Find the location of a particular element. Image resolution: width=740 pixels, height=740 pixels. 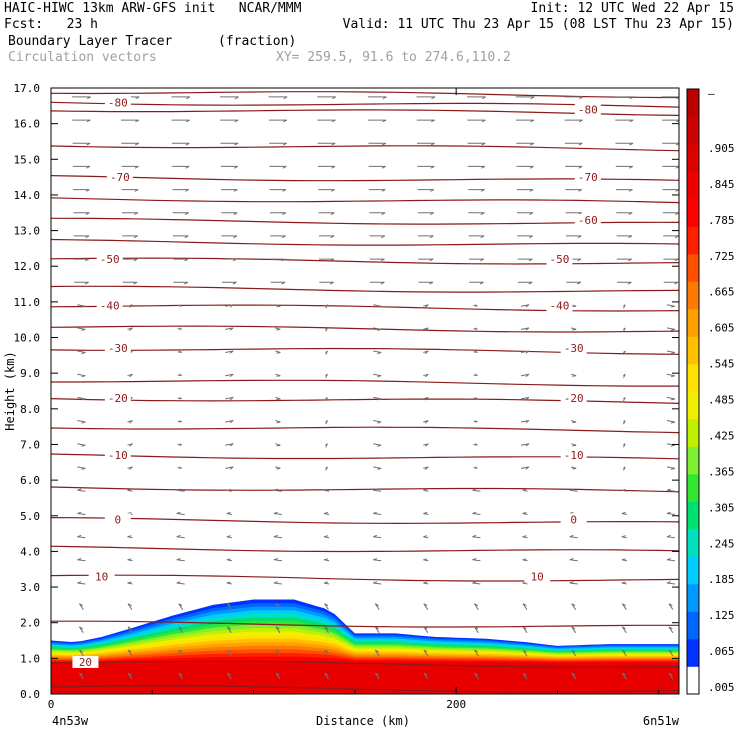

field-unit: (fraction) is located at coordinates (257, 41).